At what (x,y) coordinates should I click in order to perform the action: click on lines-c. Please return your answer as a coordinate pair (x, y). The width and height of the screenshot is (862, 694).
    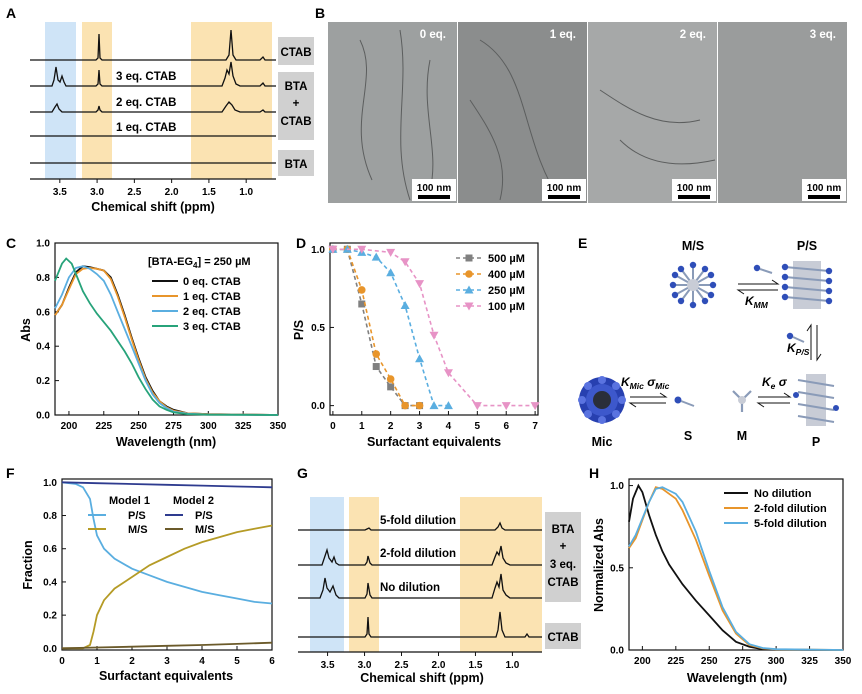
    Looking at the image, I should click on (166, 336).